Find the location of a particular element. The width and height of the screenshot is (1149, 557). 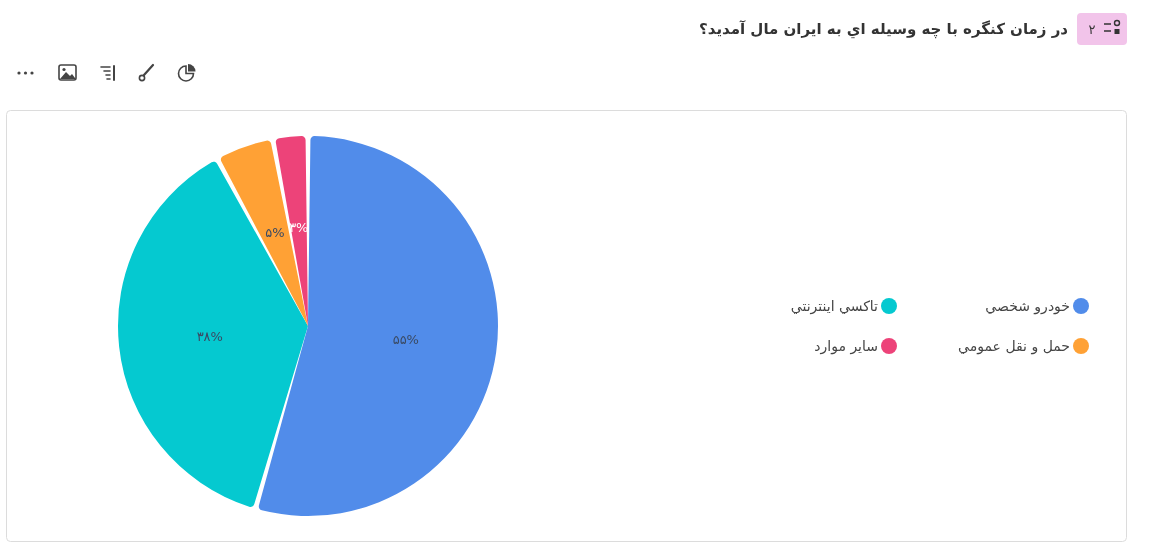

text: ۲ is located at coordinates (1092, 29).